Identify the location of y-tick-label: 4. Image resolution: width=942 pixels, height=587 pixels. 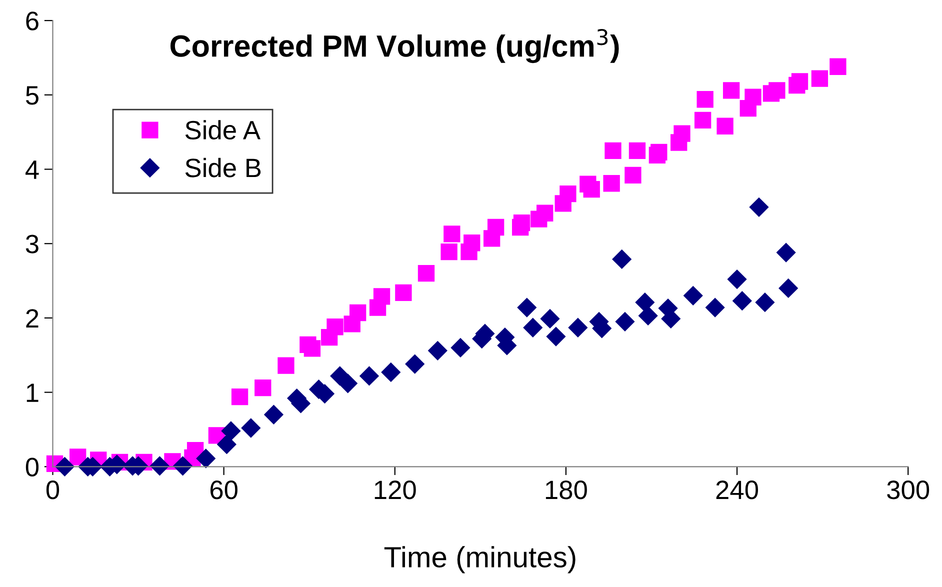
(32, 169).